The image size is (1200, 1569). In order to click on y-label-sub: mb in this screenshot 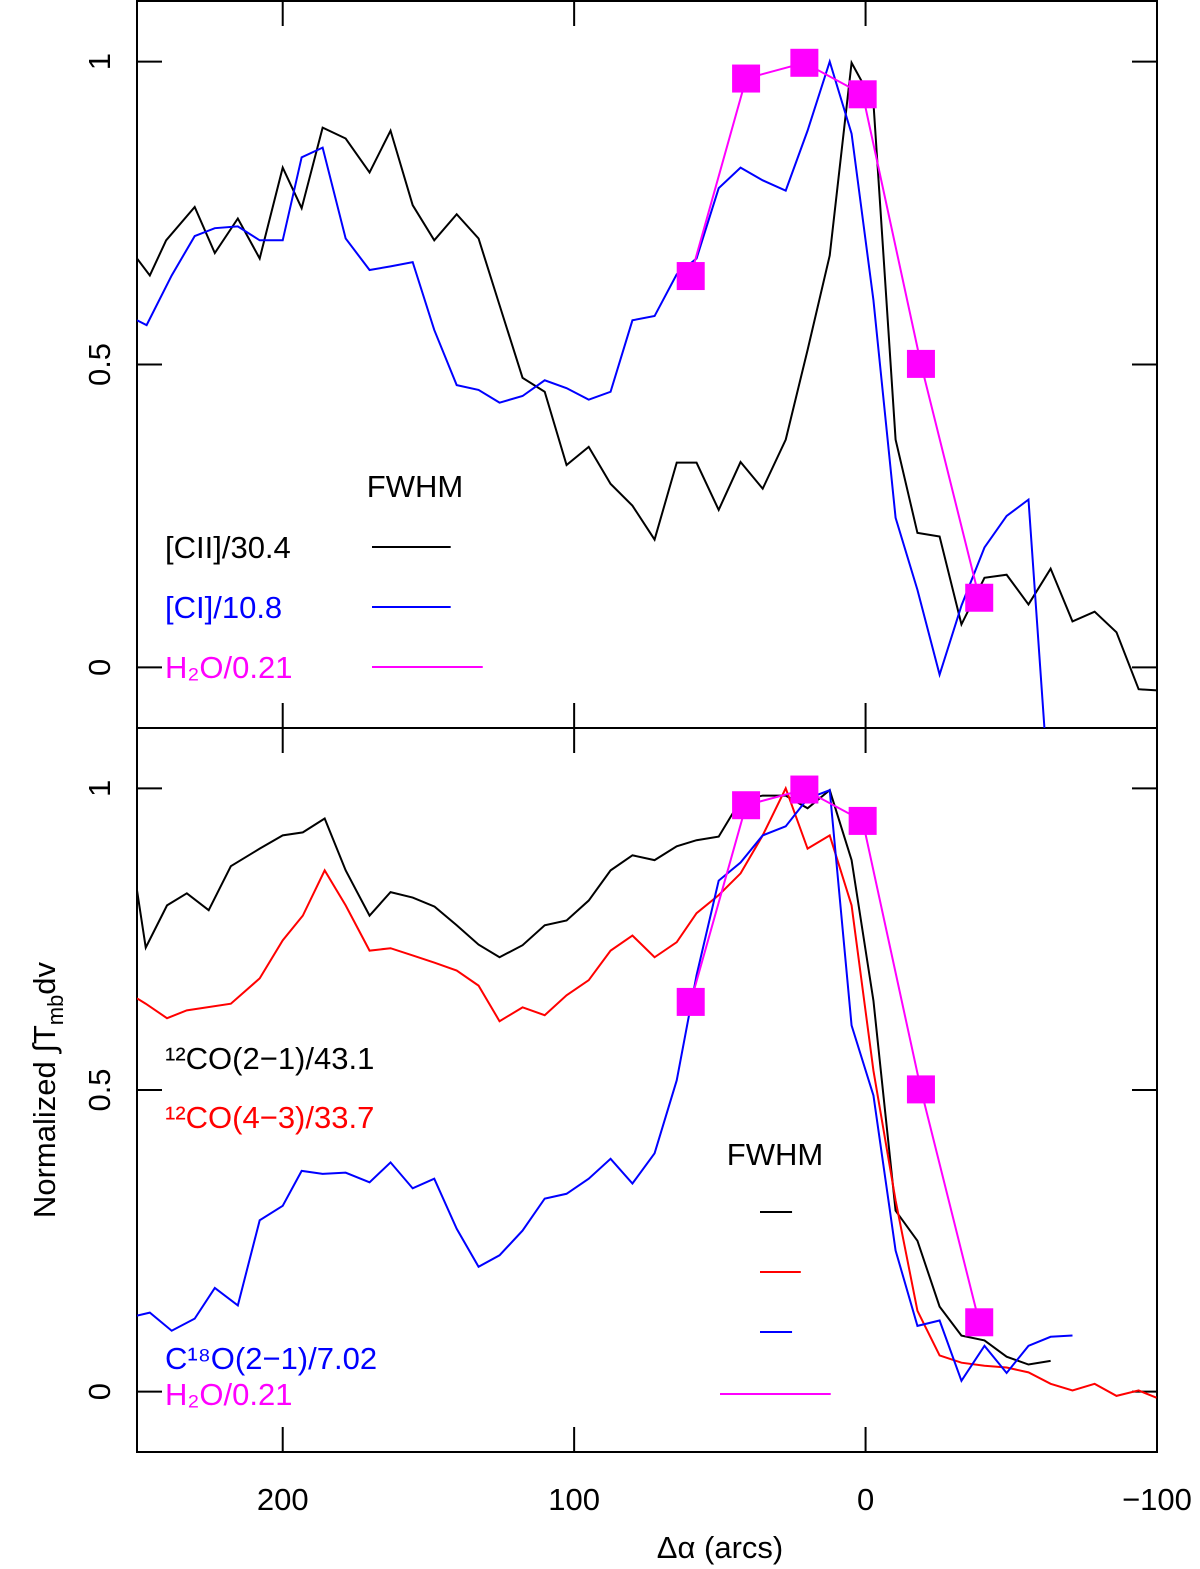, I will do `click(55, 1010)`.